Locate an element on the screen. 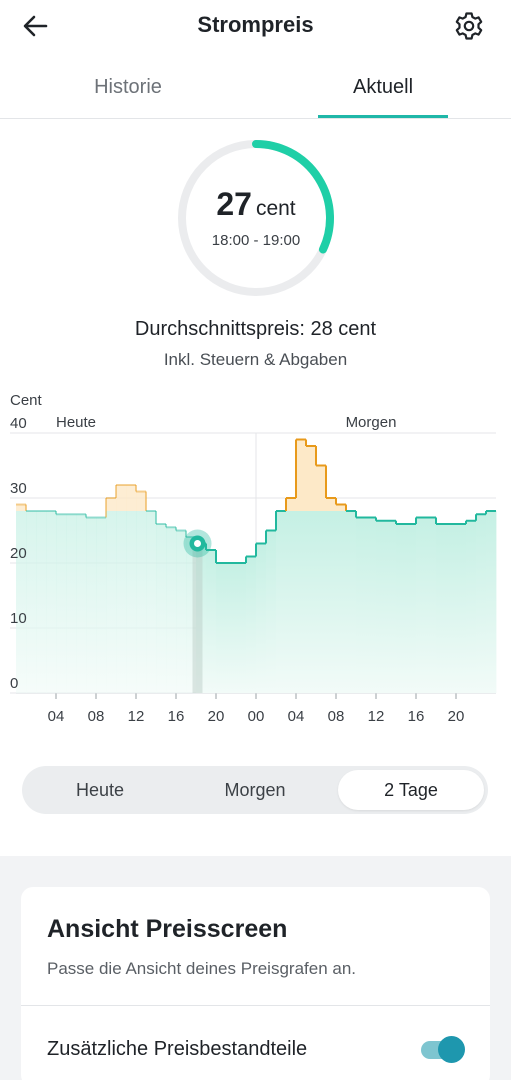 The width and height of the screenshot is (511, 1087). current-price-unit: cent is located at coordinates (275, 208).